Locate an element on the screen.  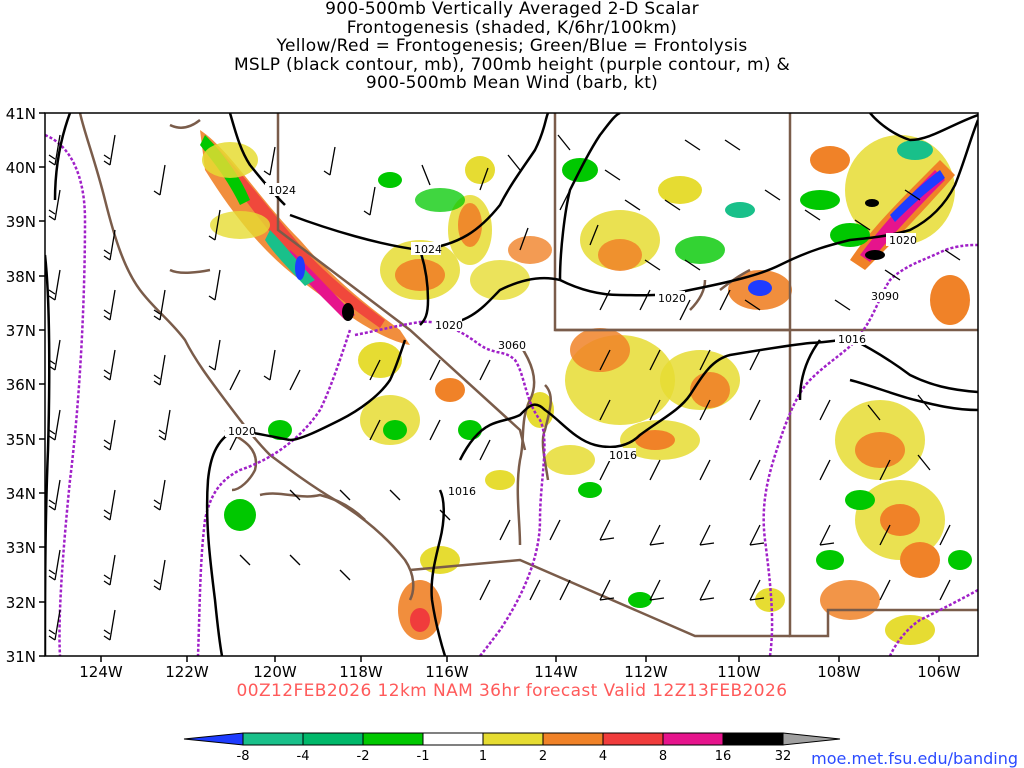
title-line-2: Frontogenesis (shaded, K/6hr/100km) is located at coordinates (512, 27).